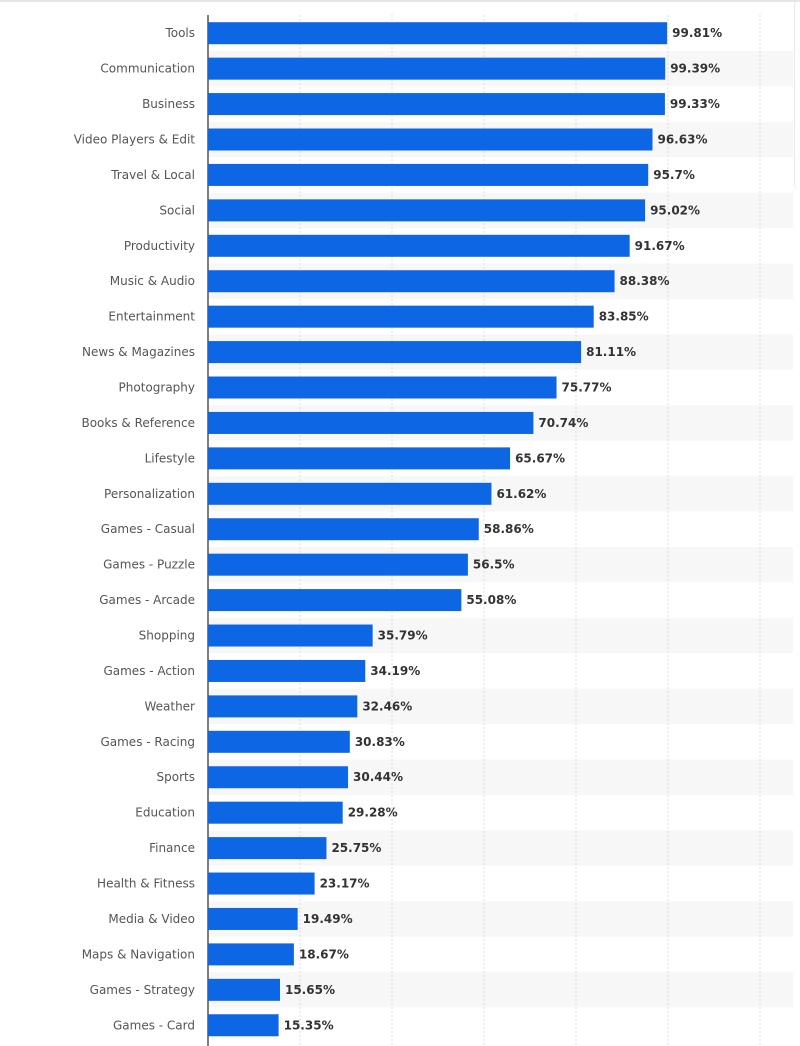  What do you see at coordinates (157, 388) in the screenshot?
I see `category-label: Photography` at bounding box center [157, 388].